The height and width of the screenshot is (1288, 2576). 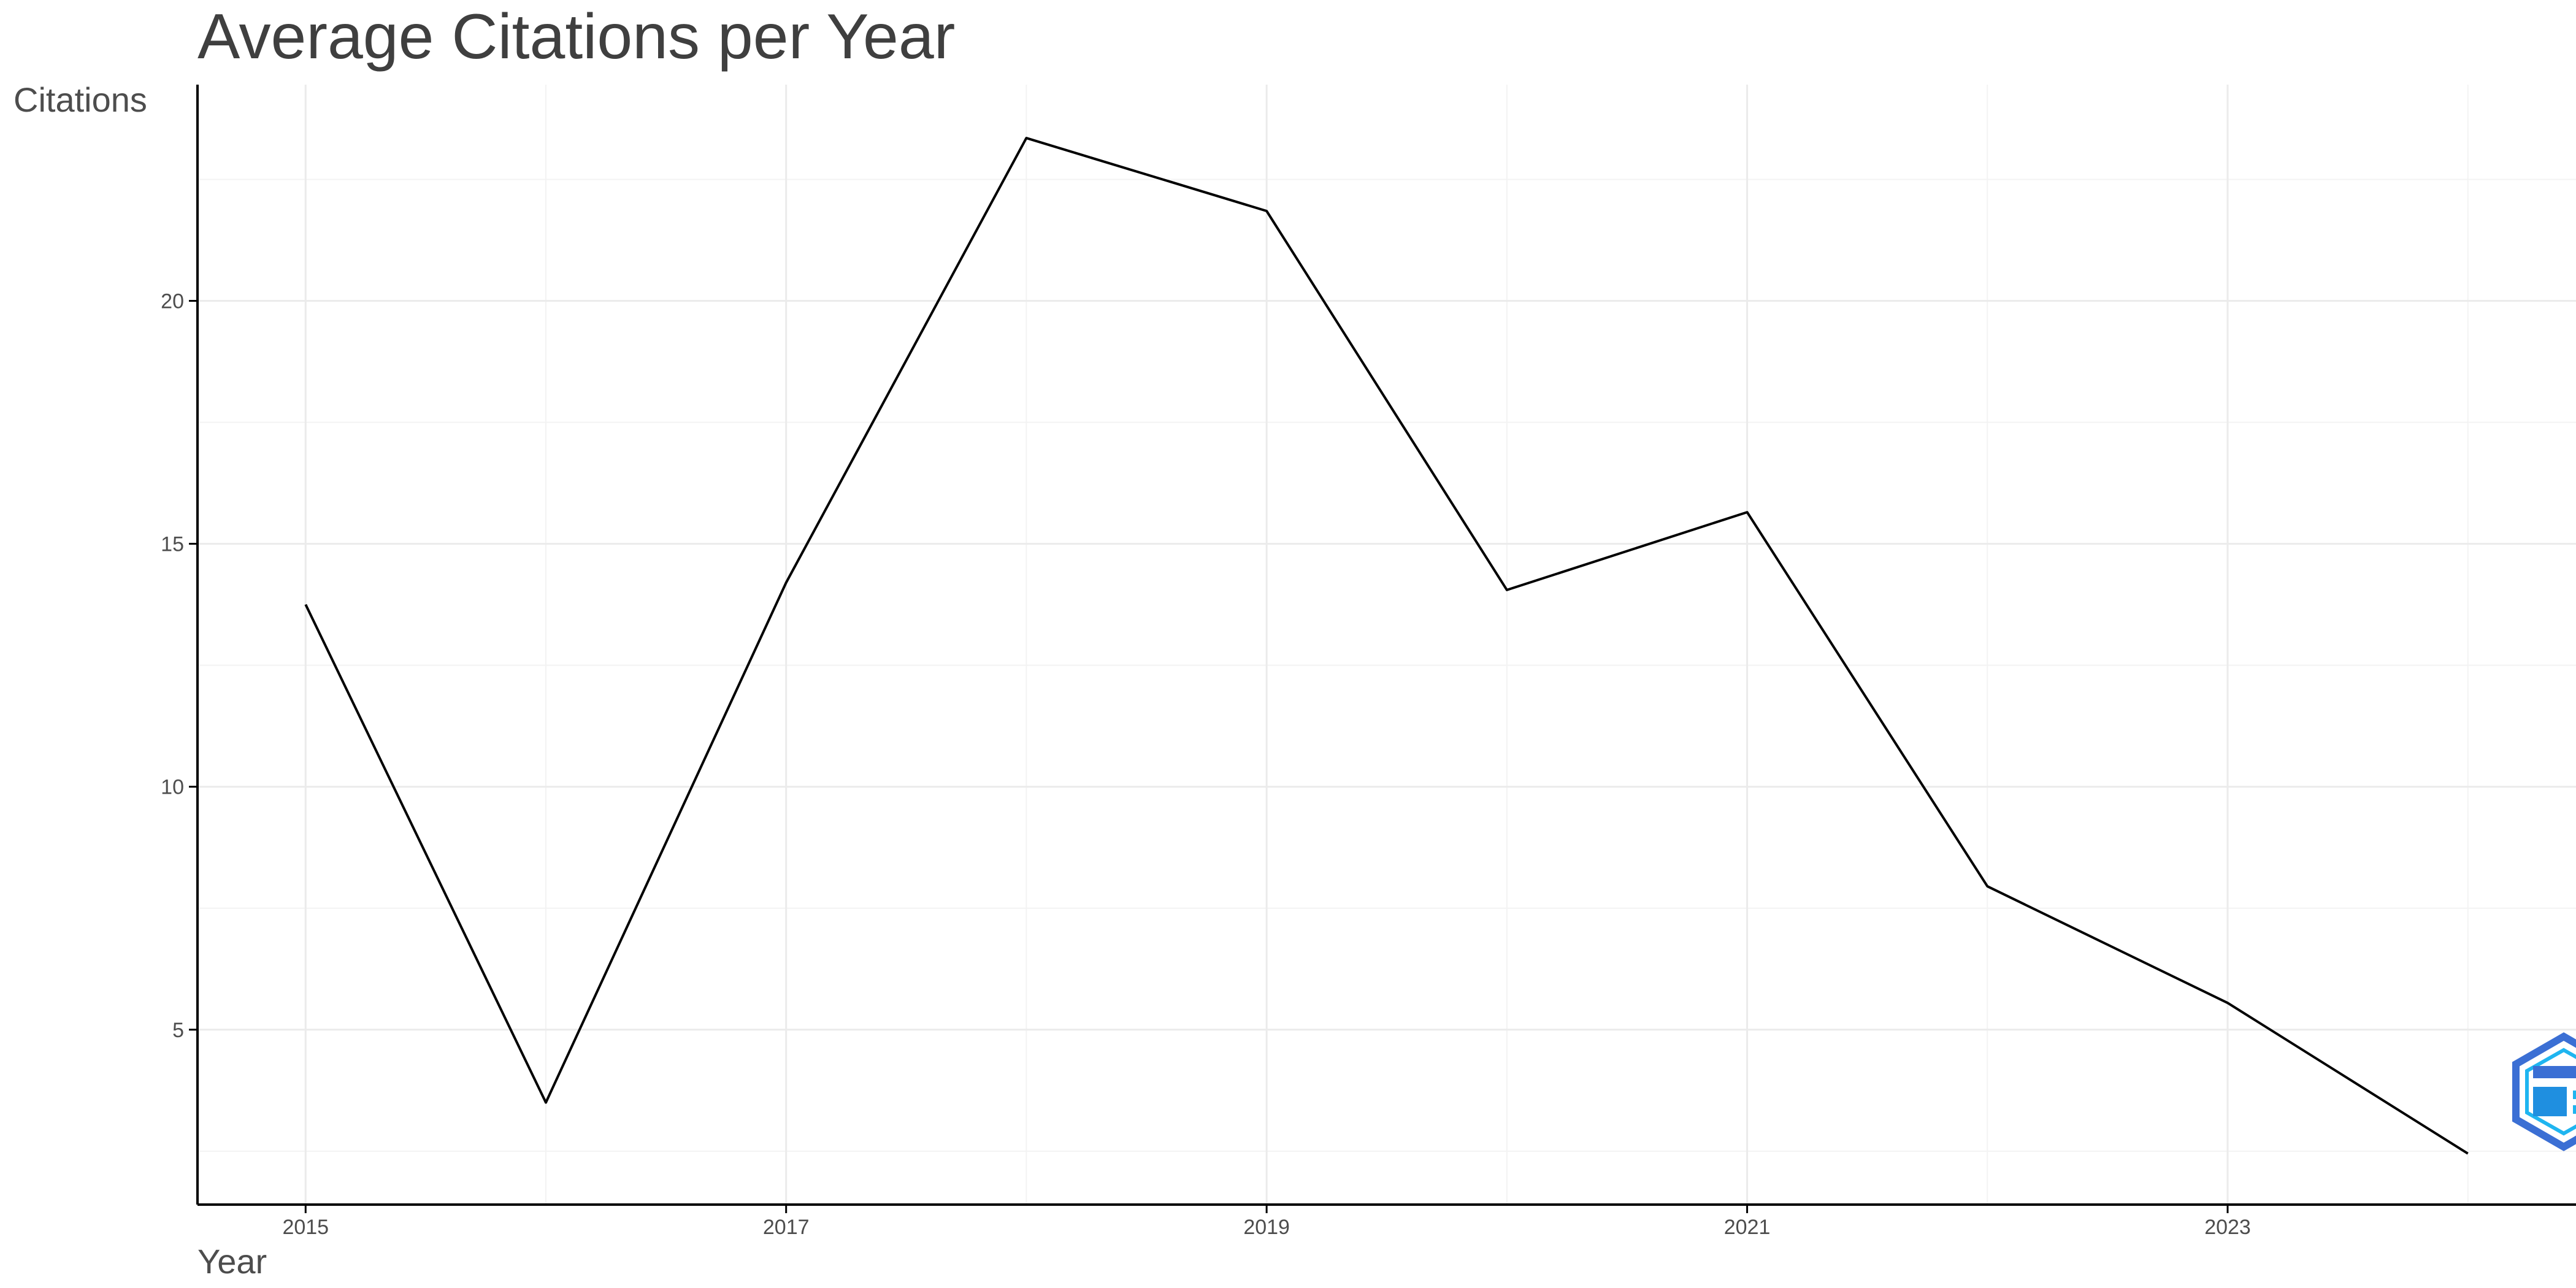 I want to click on x-ticks: 2015 2017 2019 2021 2023, so click(x=1266, y=1222).